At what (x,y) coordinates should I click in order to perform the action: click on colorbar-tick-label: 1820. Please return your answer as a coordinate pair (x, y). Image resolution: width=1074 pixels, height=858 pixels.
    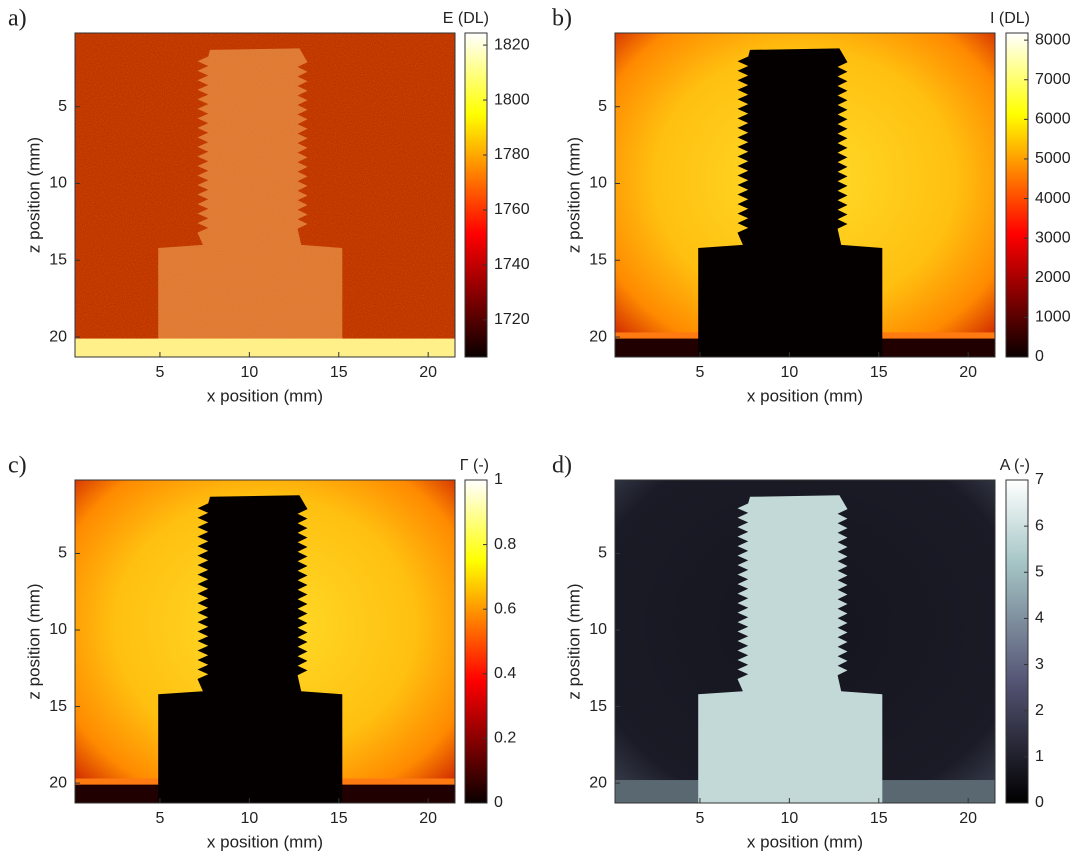
    Looking at the image, I should click on (512, 44).